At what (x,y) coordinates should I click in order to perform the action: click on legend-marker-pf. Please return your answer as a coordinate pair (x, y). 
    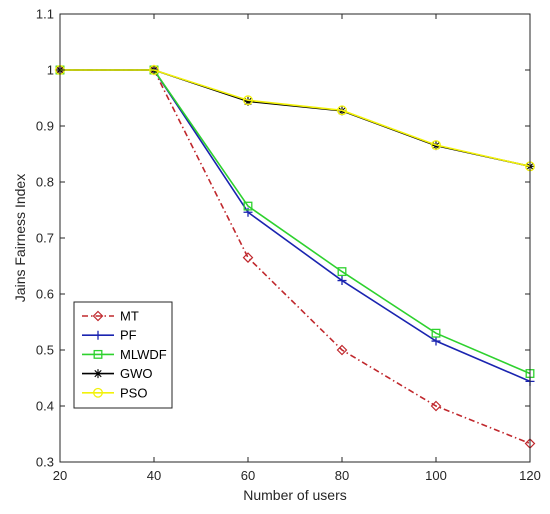
    Looking at the image, I should click on (98, 335).